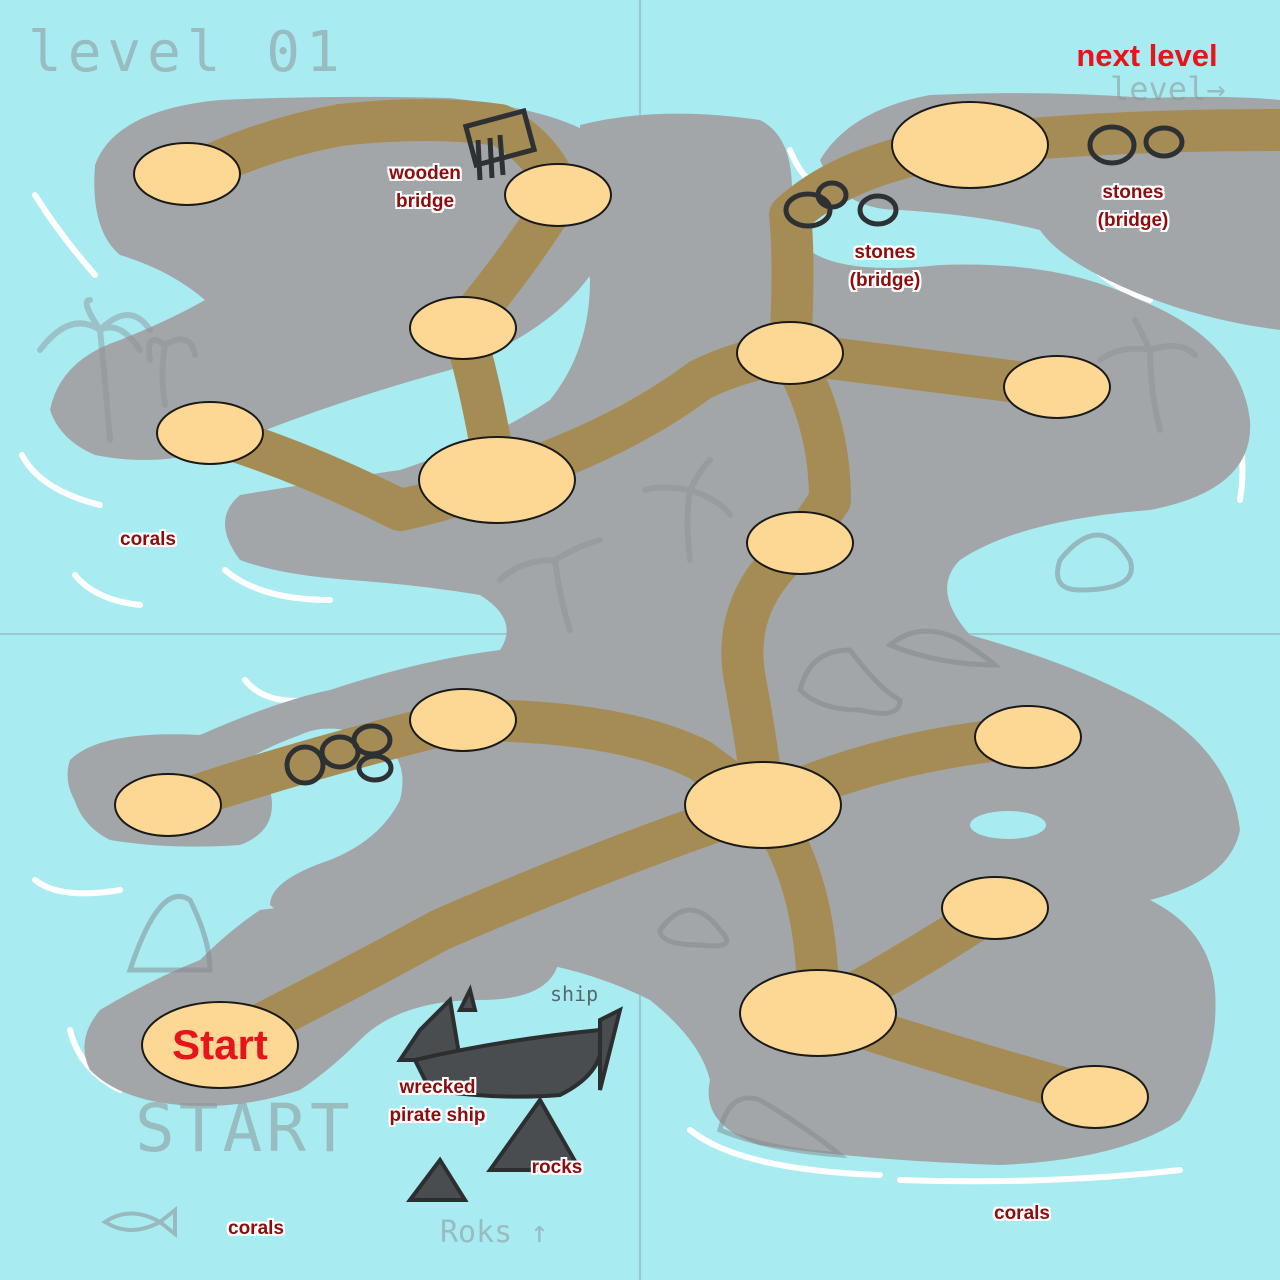 The image size is (1280, 1280). Describe the element at coordinates (425, 201) in the screenshot. I see `label-line: bridge` at that location.